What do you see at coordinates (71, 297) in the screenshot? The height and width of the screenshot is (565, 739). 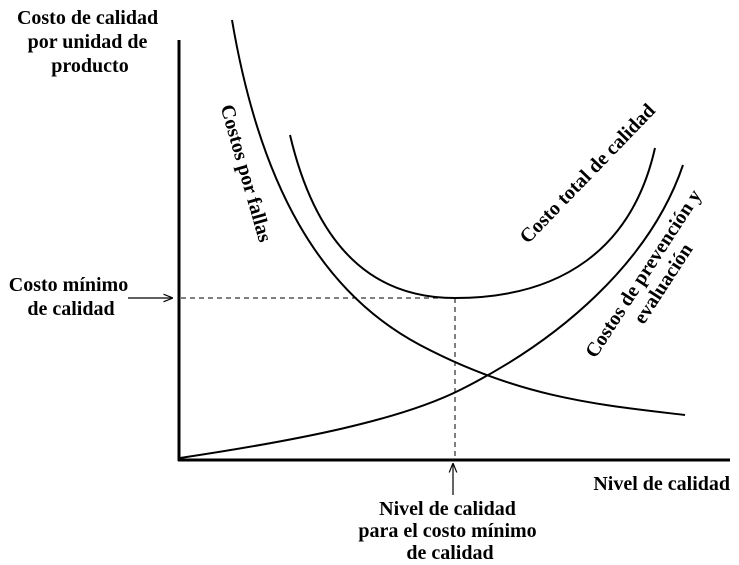 I see `min-cost-label: Costo mínimo de calidad` at bounding box center [71, 297].